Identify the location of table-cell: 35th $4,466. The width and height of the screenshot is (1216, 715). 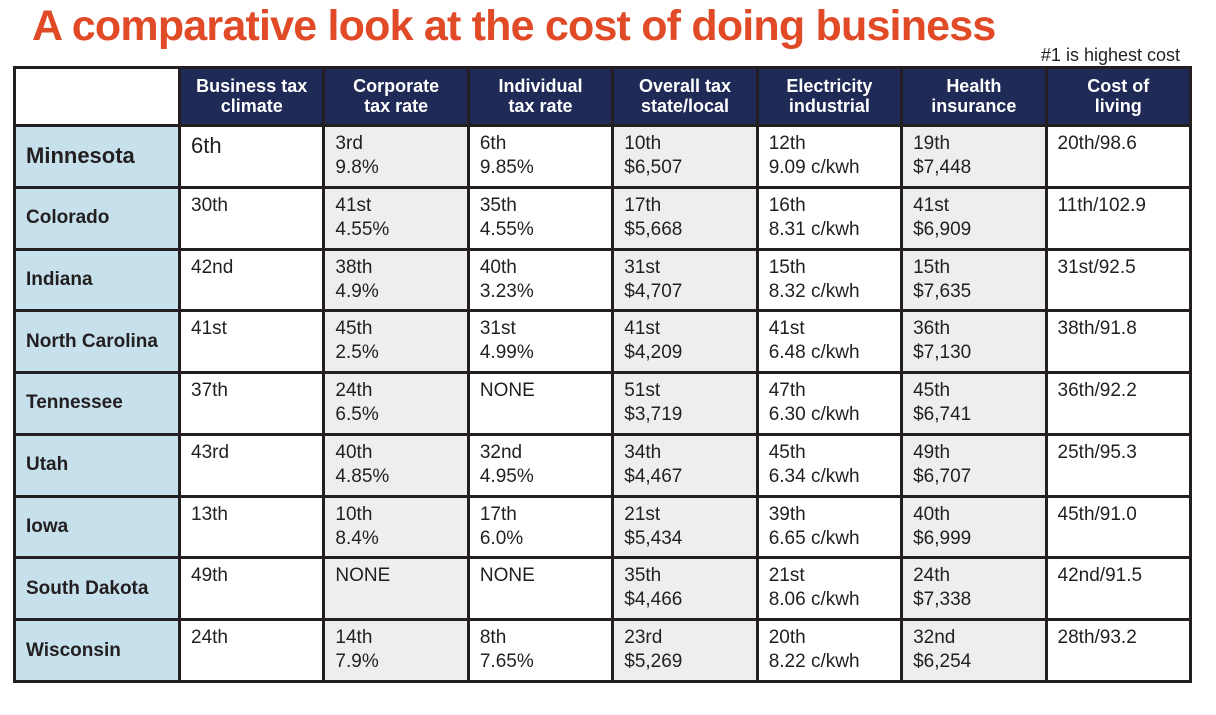
(685, 589).